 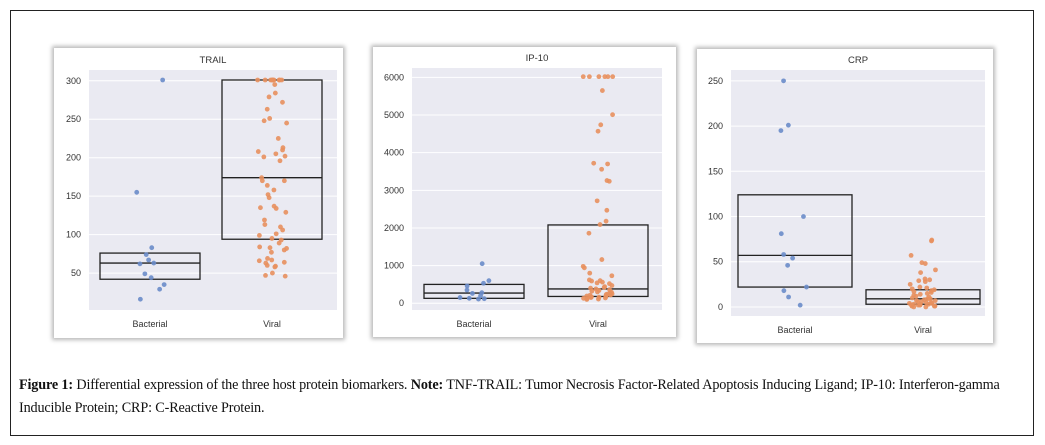 I want to click on x-tick-label: Viral, so click(x=598, y=324).